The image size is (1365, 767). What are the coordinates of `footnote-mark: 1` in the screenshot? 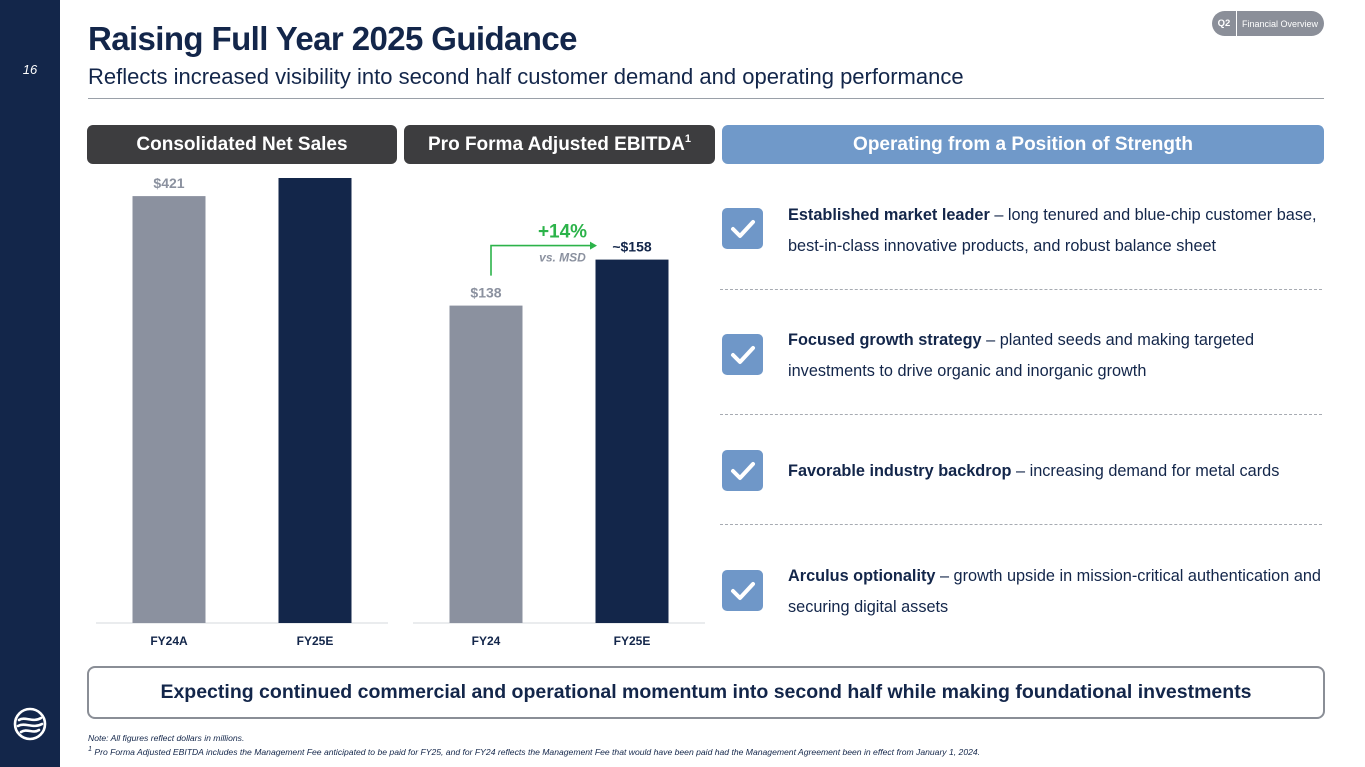 It's located at (90, 749).